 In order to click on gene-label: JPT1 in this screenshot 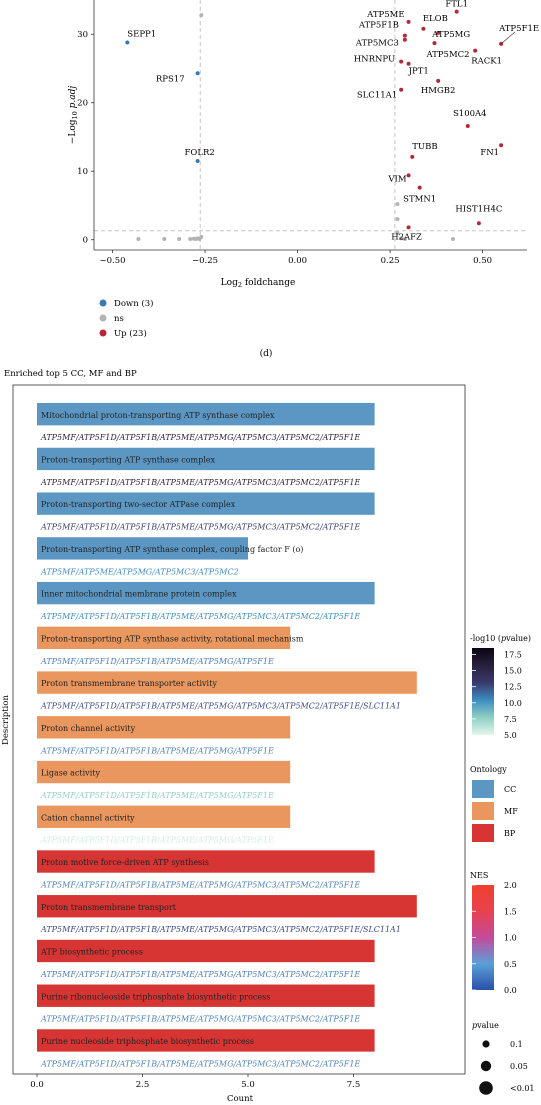, I will do `click(418, 72)`.